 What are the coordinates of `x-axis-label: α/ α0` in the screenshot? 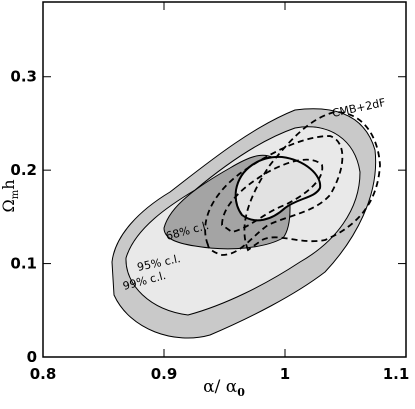 It's located at (224, 388).